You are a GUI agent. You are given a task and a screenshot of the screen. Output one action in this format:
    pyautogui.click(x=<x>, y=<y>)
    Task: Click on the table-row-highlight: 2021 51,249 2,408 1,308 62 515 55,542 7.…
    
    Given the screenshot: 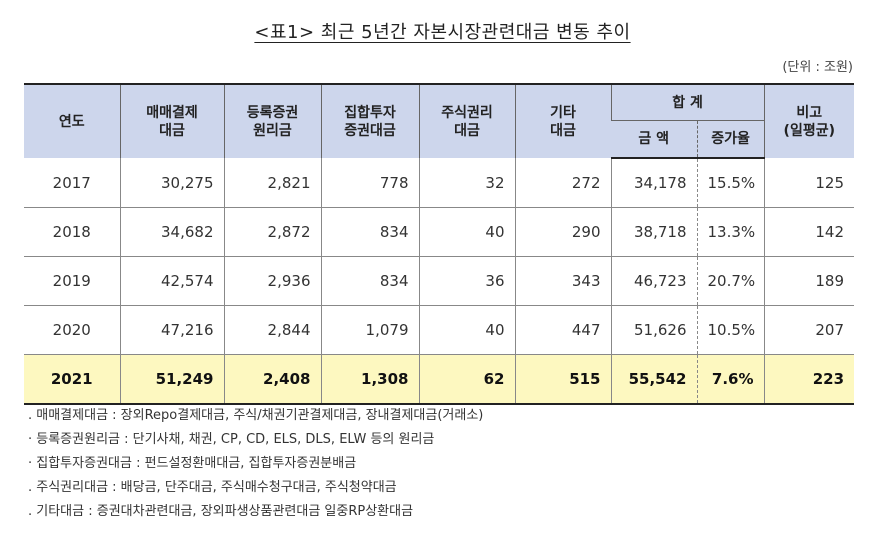 What is the action you would take?
    pyautogui.click(x=439, y=379)
    